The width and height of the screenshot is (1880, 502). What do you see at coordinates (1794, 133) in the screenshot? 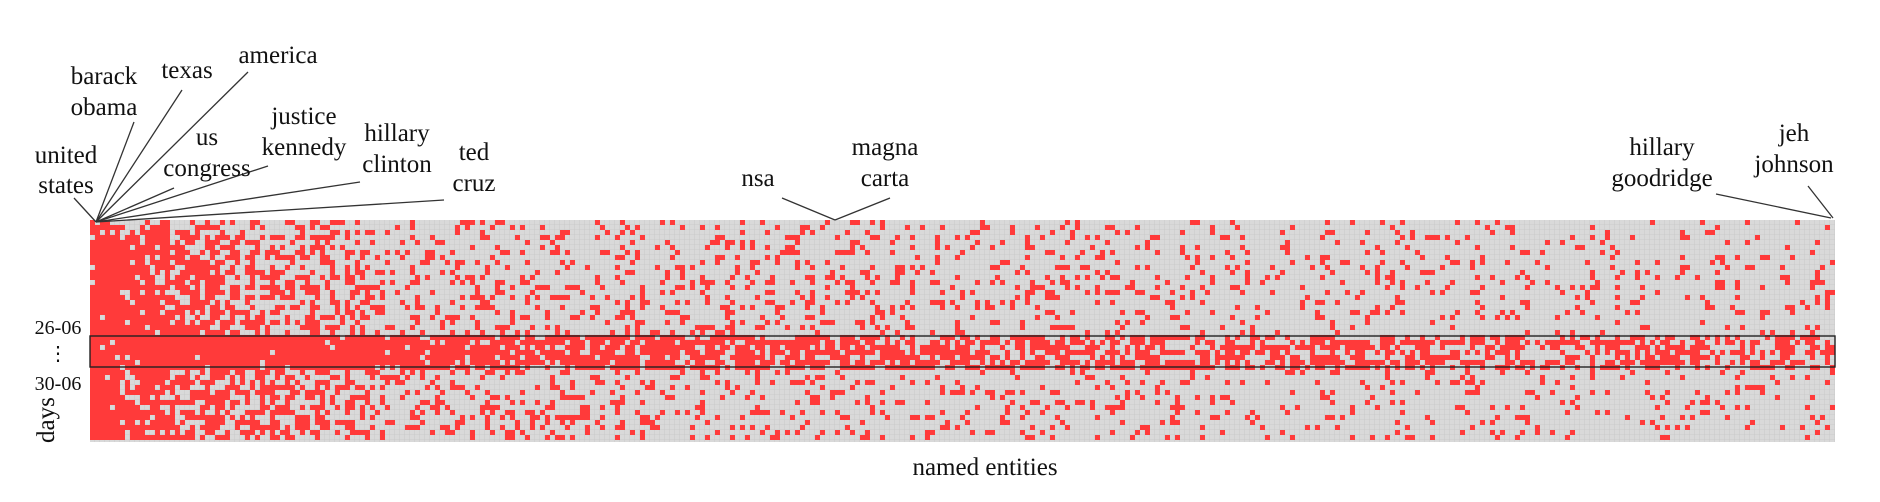
I see `annotation-jeh-johnson-line1: jeh` at bounding box center [1794, 133].